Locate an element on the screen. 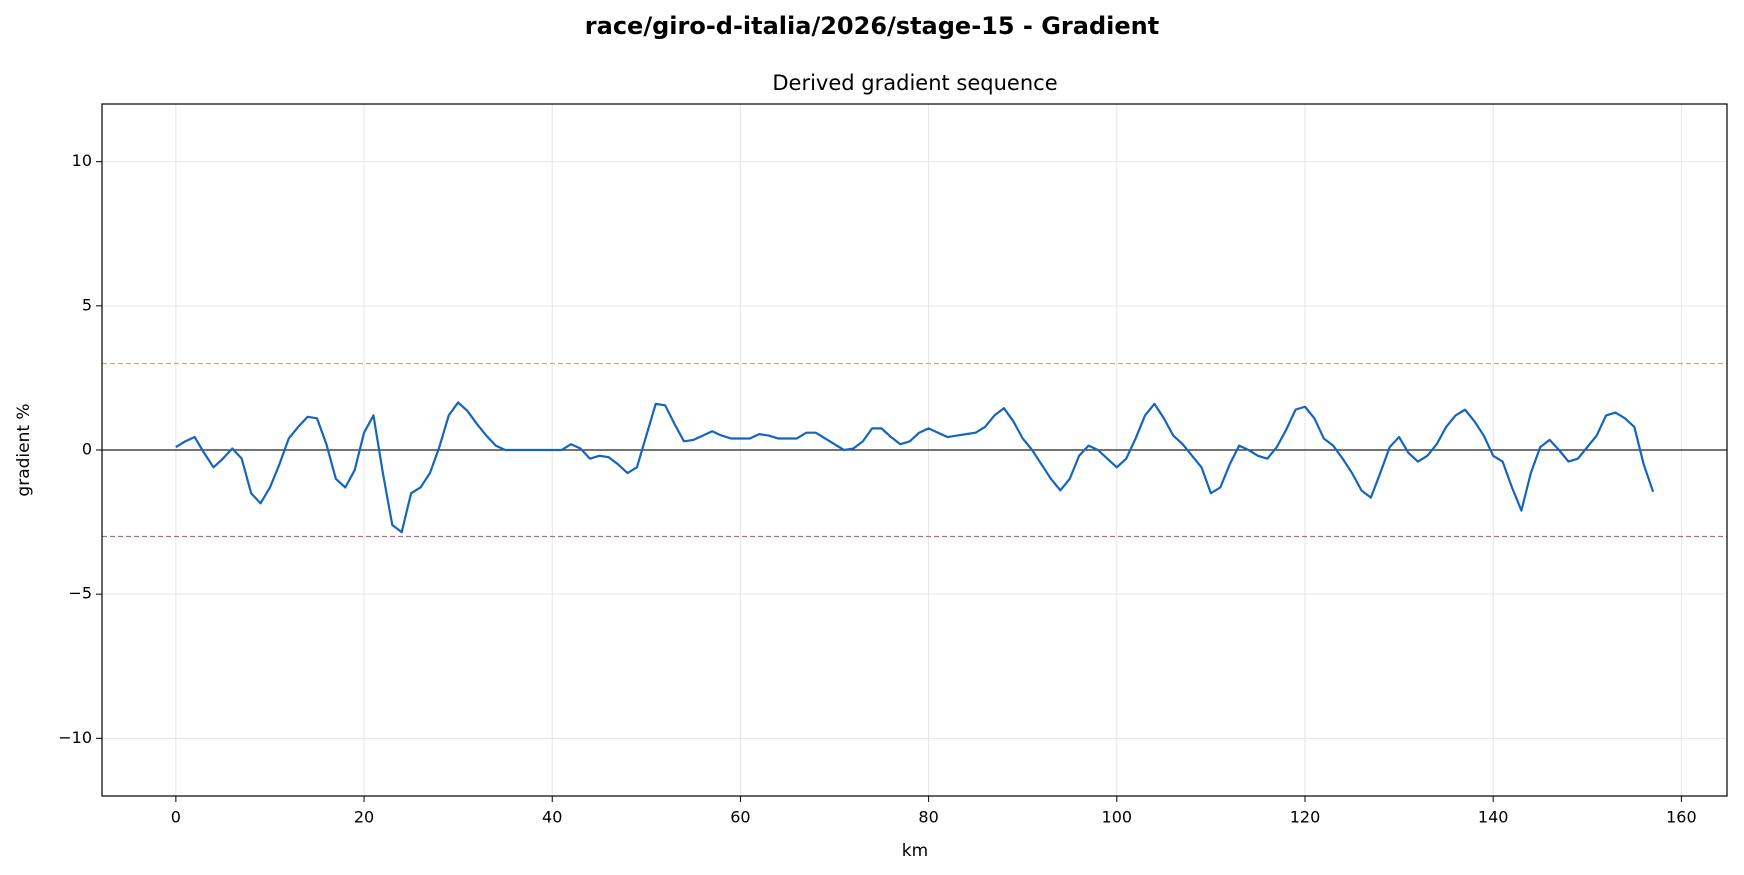 This screenshot has height=875, width=1744. y-tick-label: −5 is located at coordinates (80, 593).